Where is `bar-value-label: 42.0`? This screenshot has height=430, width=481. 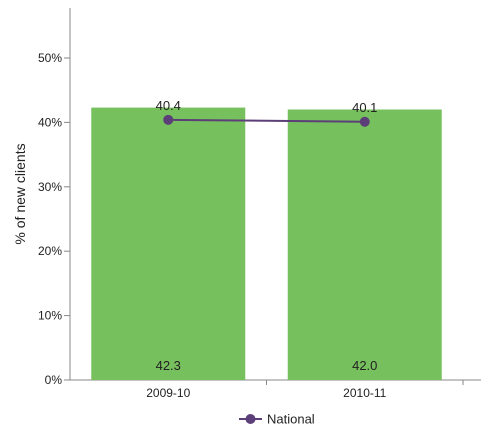 bar-value-label: 42.0 is located at coordinates (364, 365).